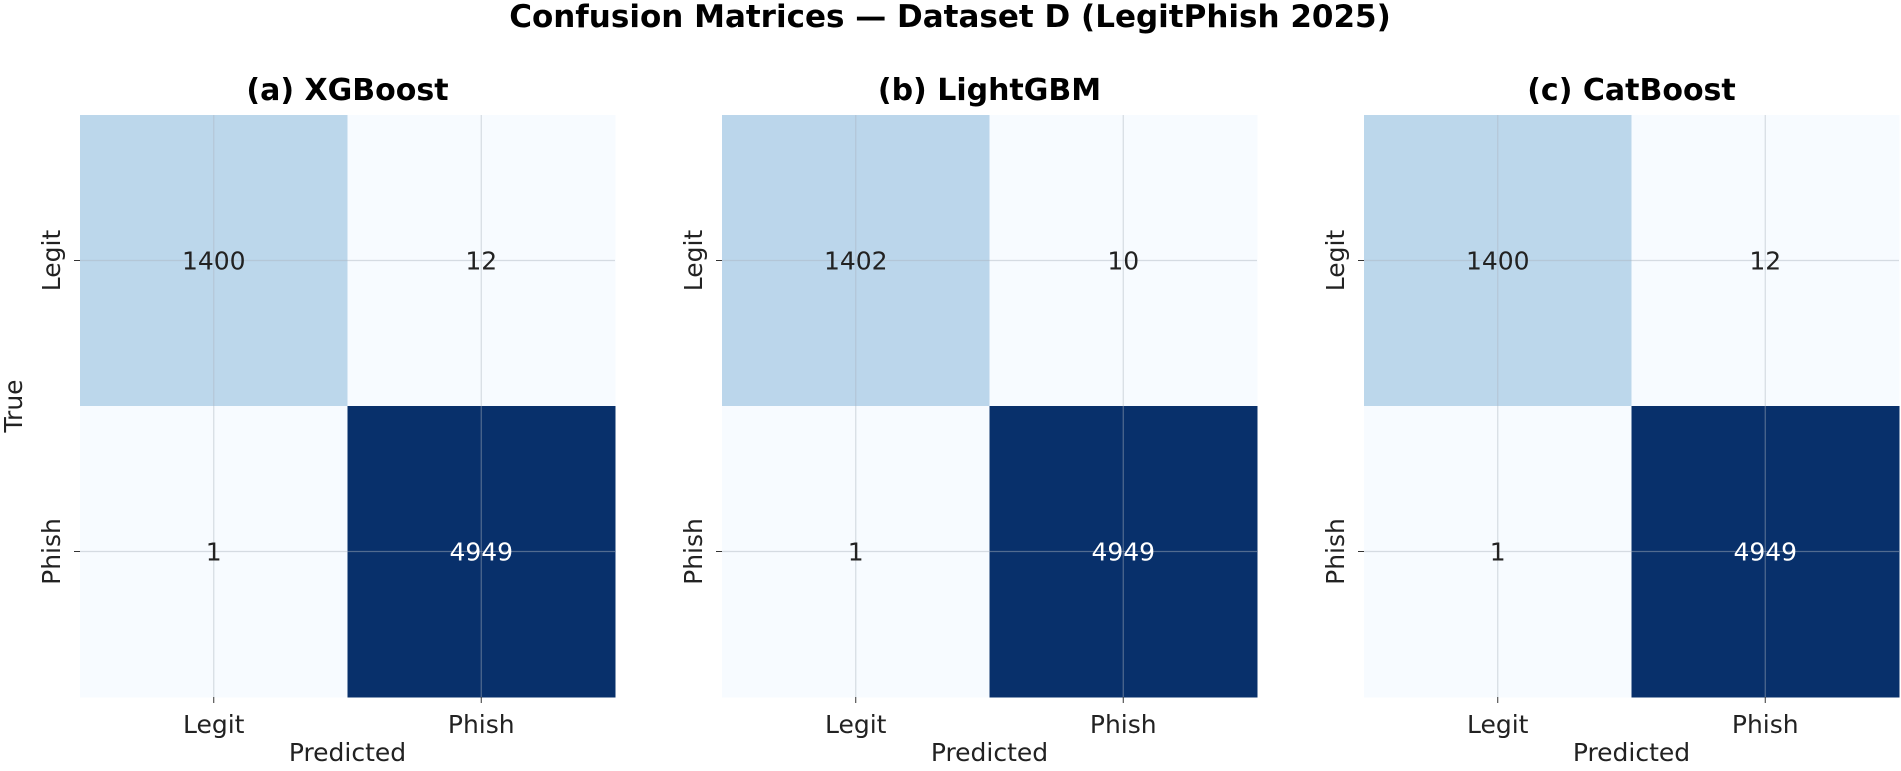 Image resolution: width=1901 pixels, height=771 pixels. I want to click on panel-title: (b) LightGBM, so click(989, 90).